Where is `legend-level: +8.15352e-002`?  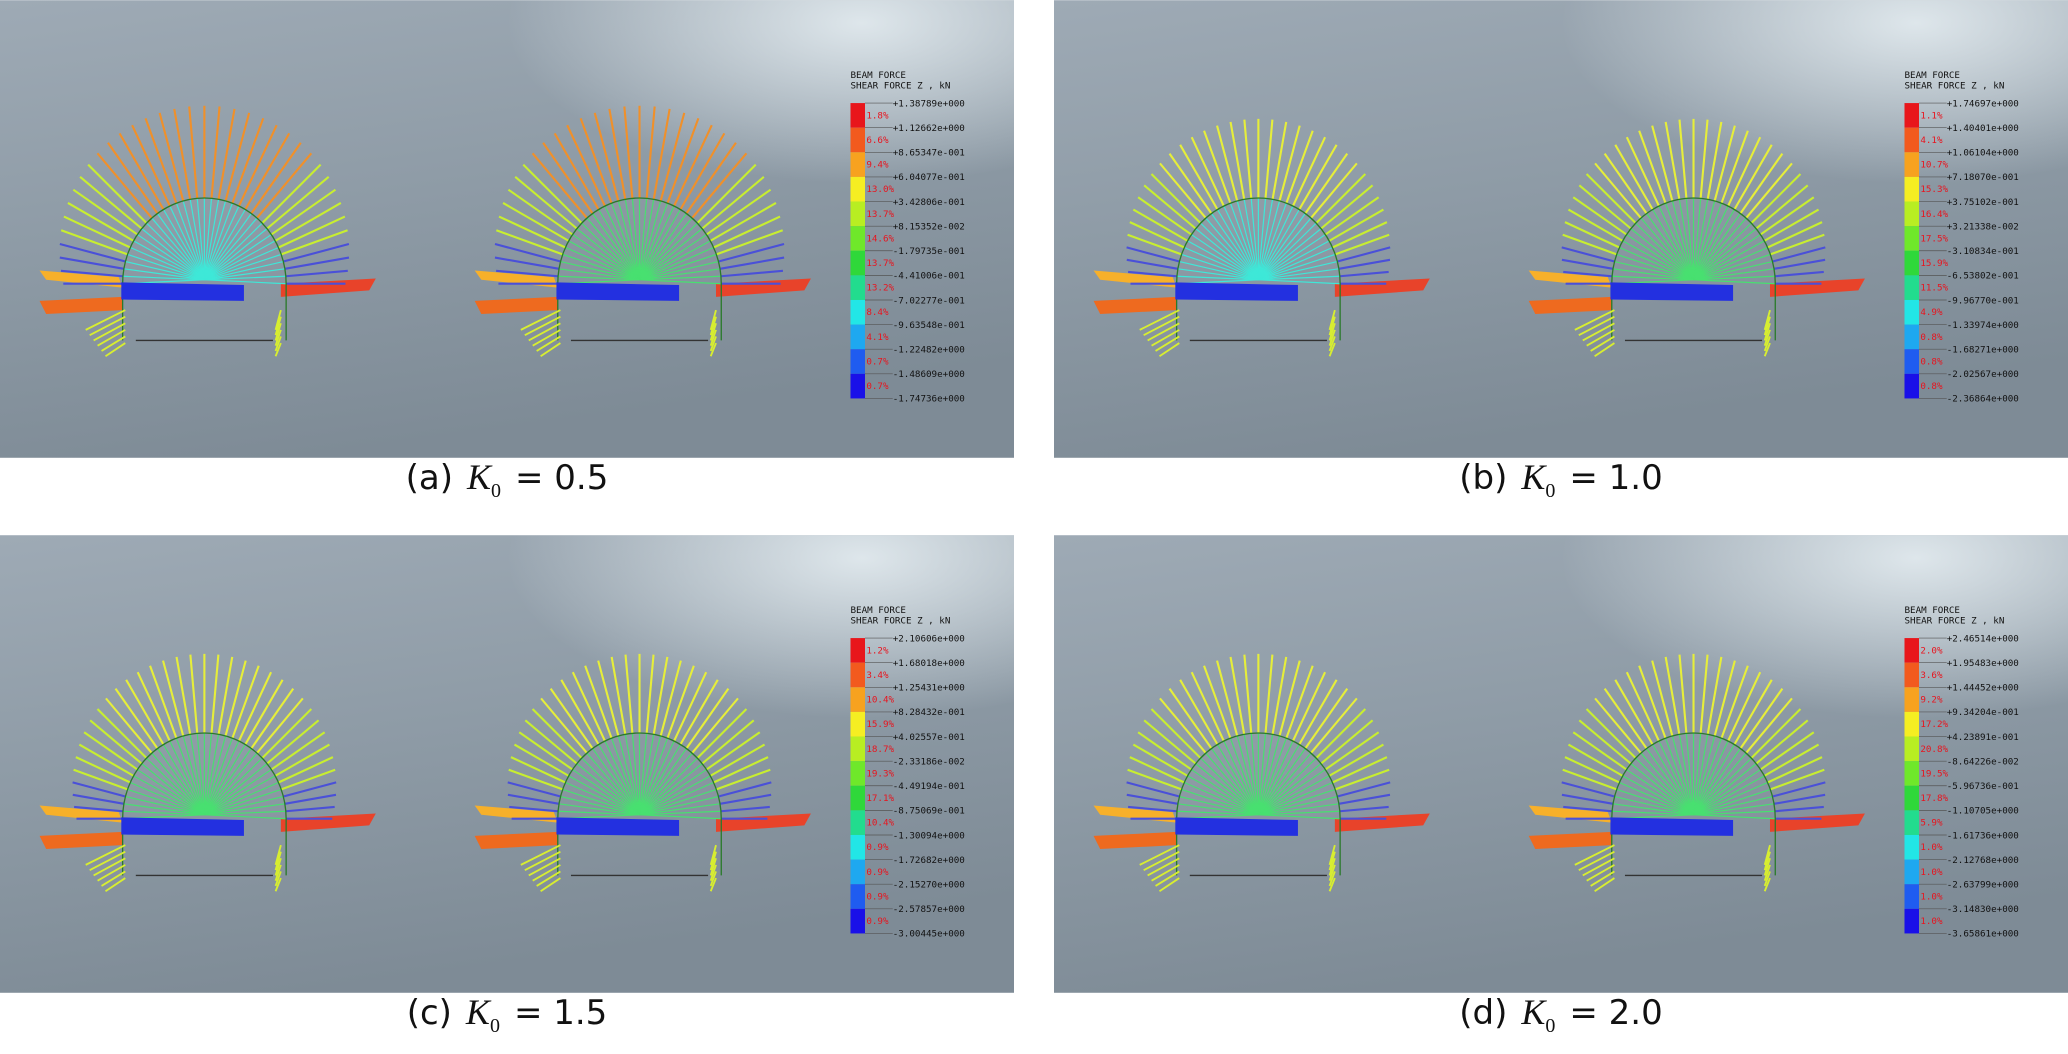 legend-level: +8.15352e-002 is located at coordinates (929, 226).